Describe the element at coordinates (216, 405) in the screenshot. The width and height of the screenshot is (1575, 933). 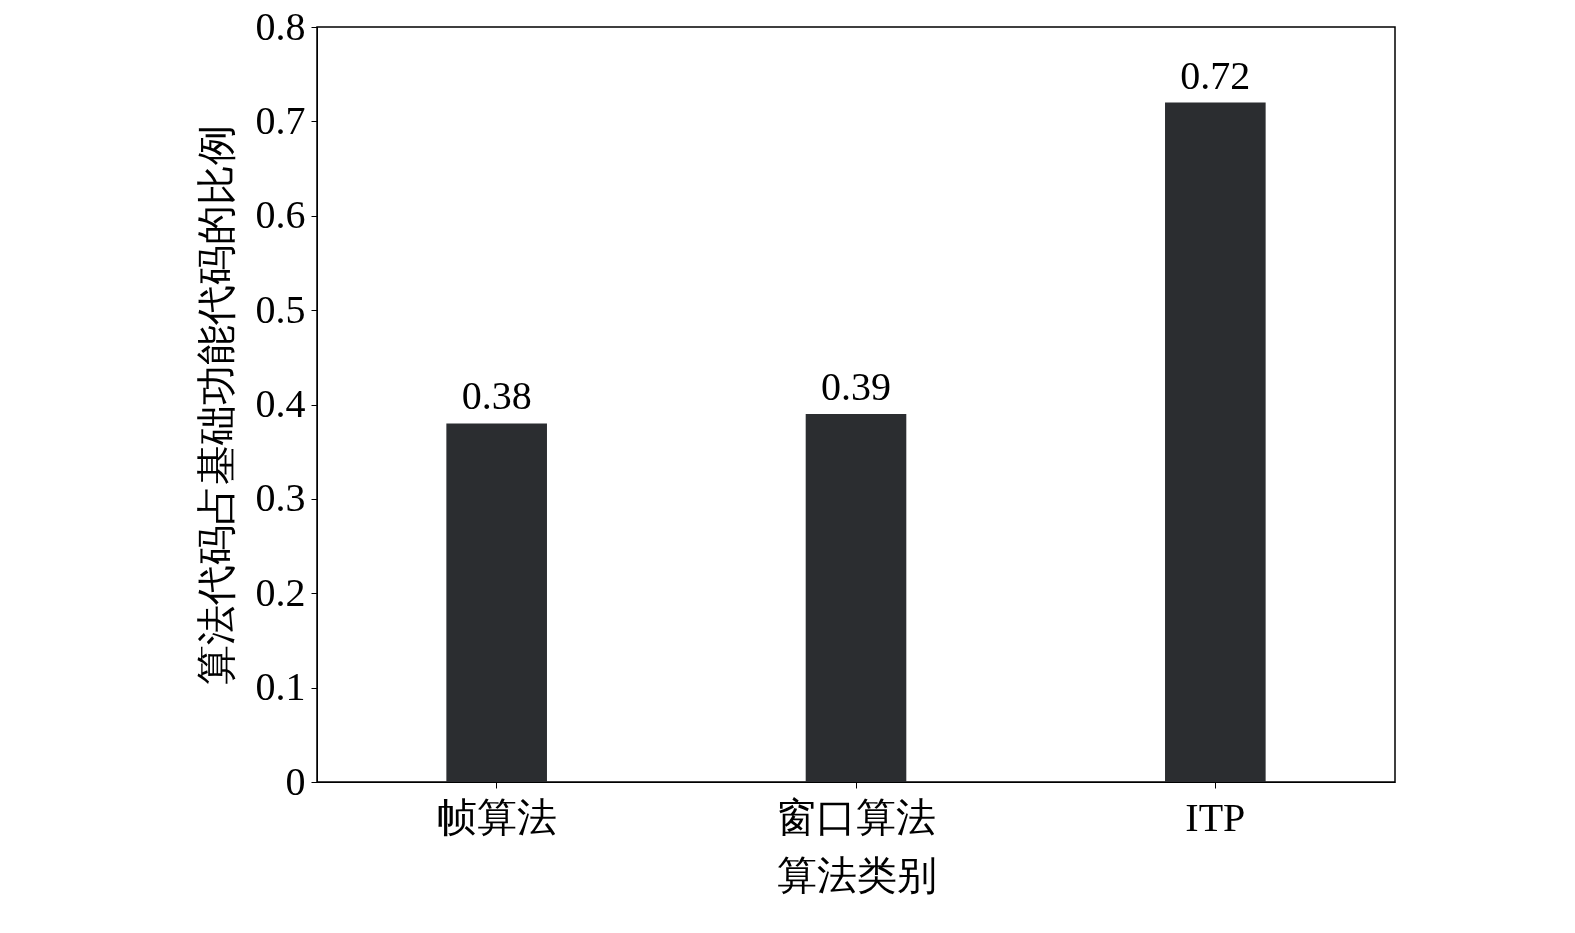
I see `y-axis-title: 算法代码占基础功能代码的比例` at that location.